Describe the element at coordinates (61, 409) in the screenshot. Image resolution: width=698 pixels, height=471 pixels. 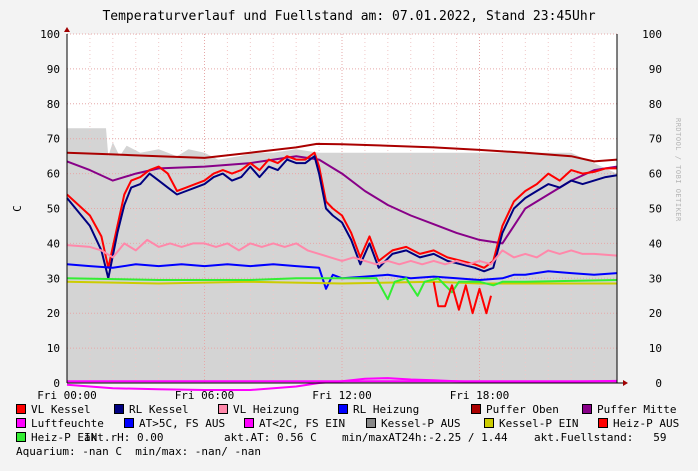
I see `legend-label: VL Kessel` at that location.